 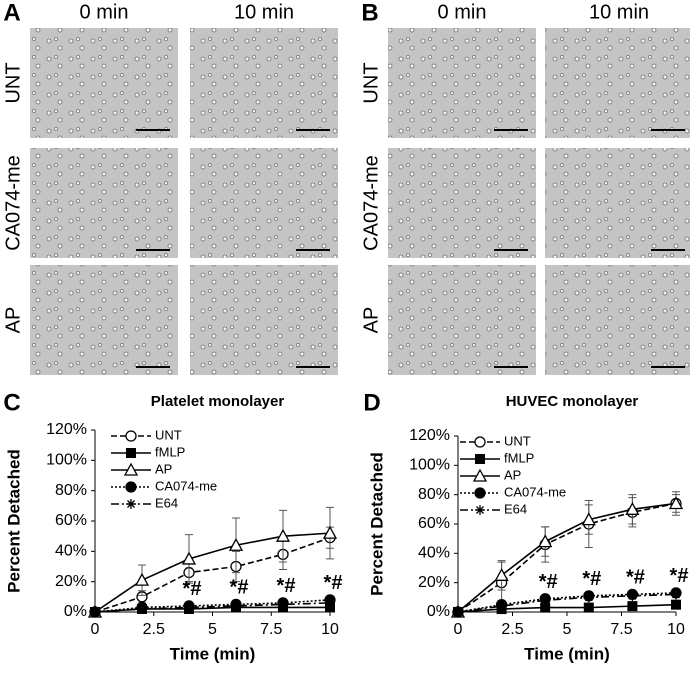 What do you see at coordinates (212, 629) in the screenshot?
I see `x-tick-label: 5` at bounding box center [212, 629].